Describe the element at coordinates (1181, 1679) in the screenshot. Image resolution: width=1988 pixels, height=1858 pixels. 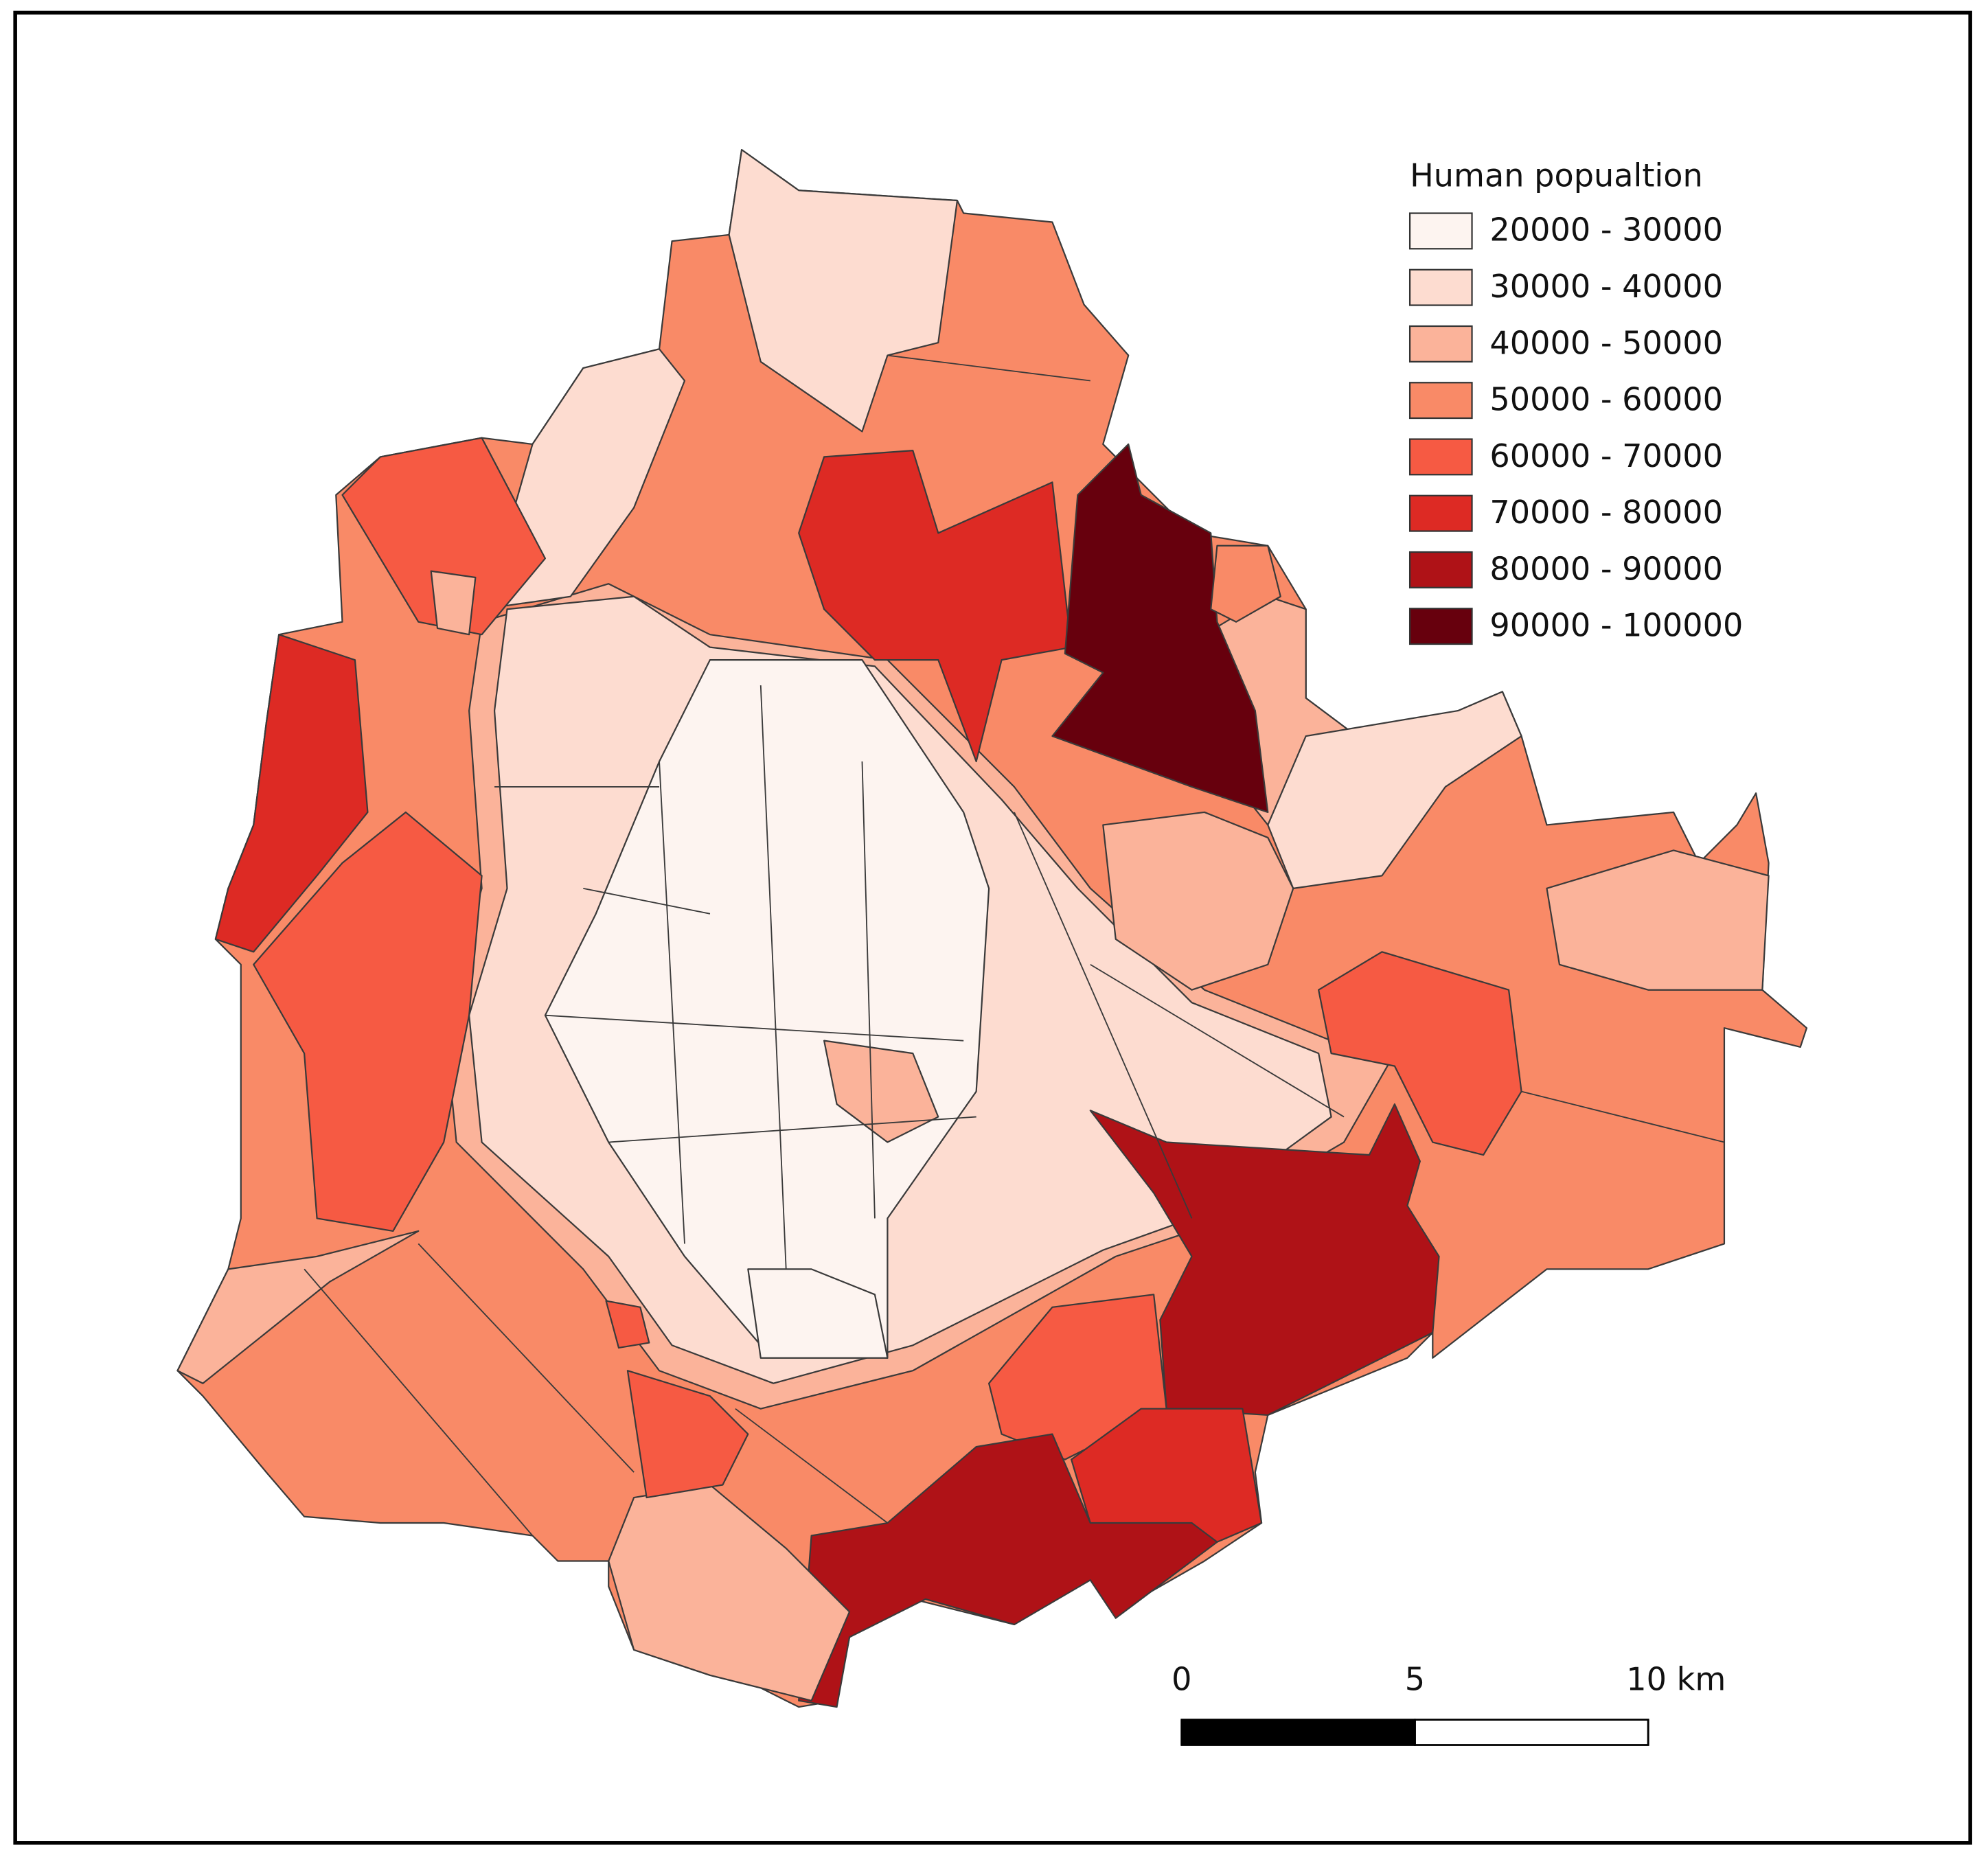
I see `scale-label: 0` at that location.